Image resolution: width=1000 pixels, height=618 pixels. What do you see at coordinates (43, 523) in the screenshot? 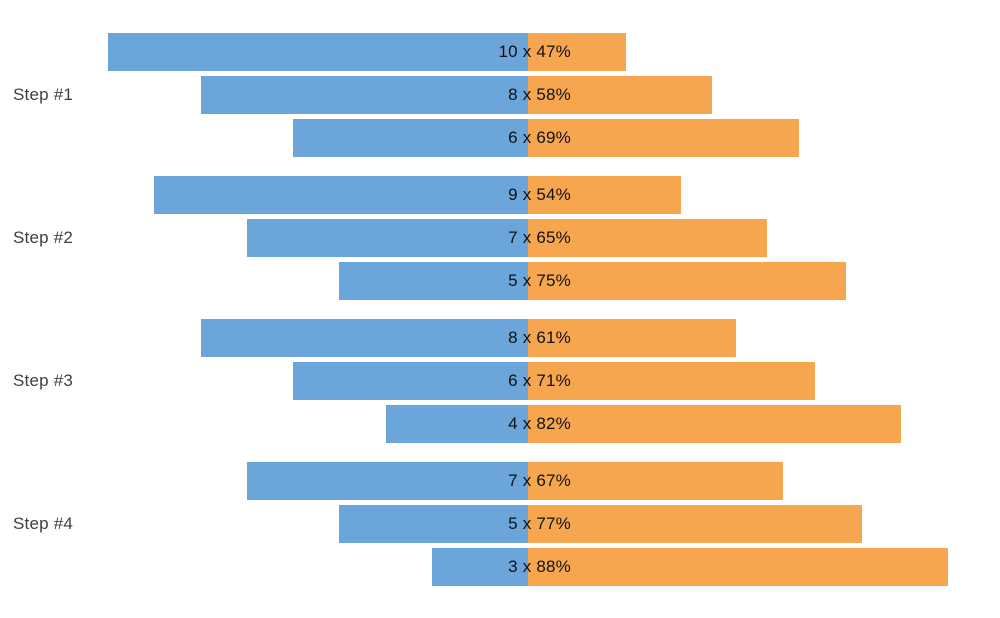
I see `group-label: Step #4` at bounding box center [43, 523].